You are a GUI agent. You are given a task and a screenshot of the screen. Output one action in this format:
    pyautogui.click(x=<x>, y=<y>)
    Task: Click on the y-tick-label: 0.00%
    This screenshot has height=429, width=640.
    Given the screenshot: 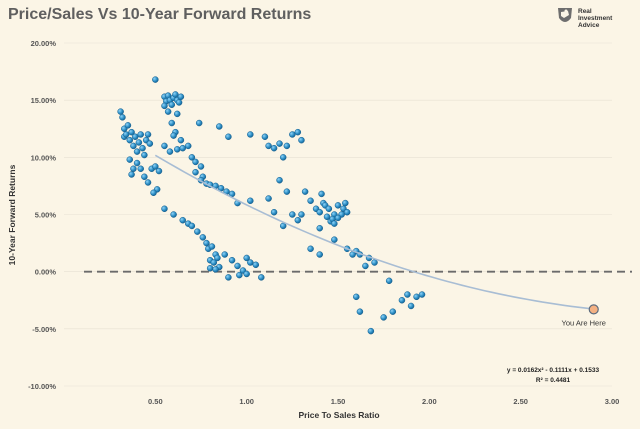 What is the action you would take?
    pyautogui.click(x=46, y=272)
    